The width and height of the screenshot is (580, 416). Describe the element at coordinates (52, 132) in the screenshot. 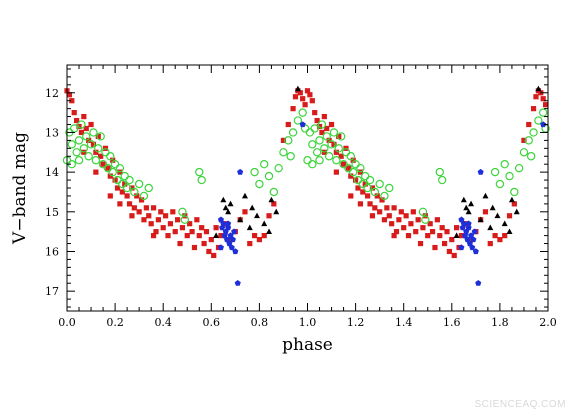

I see `y-tick-label: 13` at that location.